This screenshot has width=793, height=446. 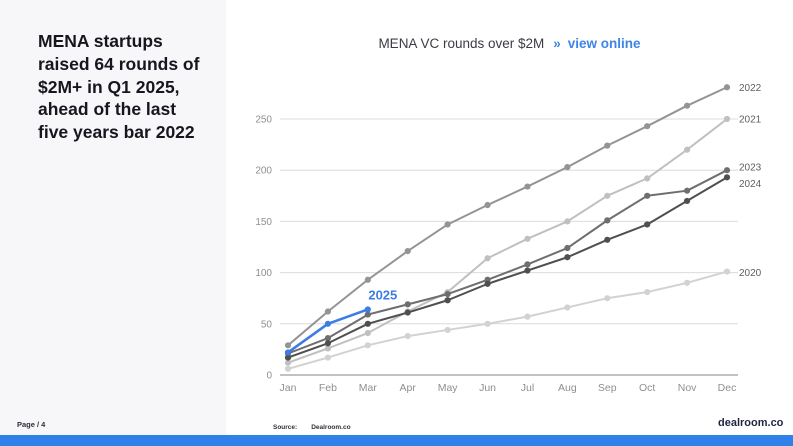 What do you see at coordinates (407, 336) in the screenshot?
I see `data-point-2020-Apr` at bounding box center [407, 336].